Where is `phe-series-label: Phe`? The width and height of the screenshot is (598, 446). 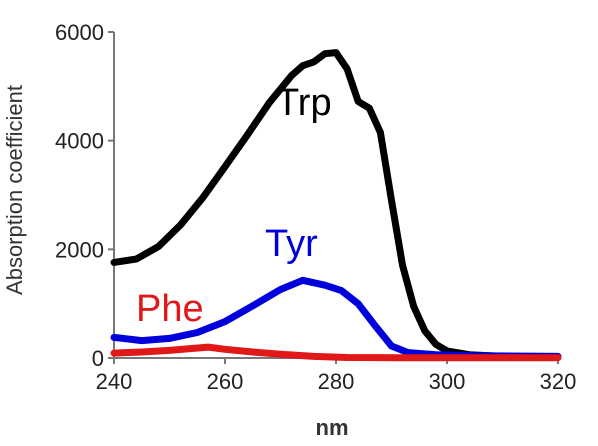 phe-series-label: Phe is located at coordinates (170, 309).